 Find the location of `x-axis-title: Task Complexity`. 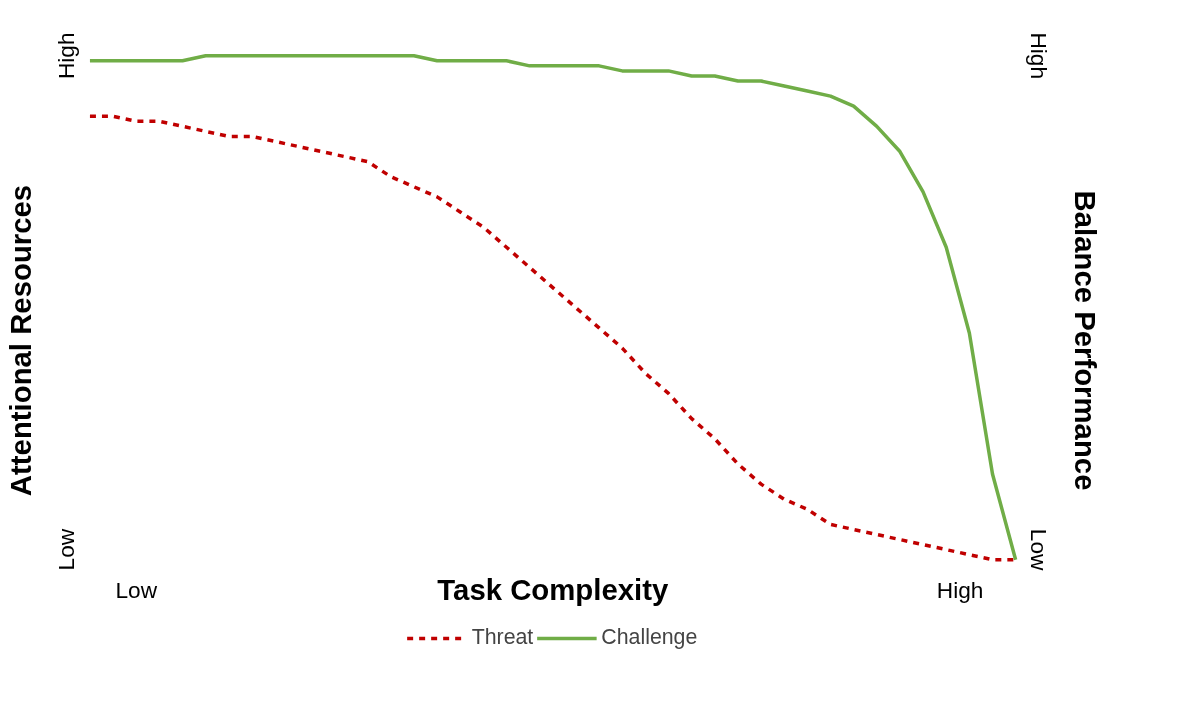

x-axis-title: Task Complexity is located at coordinates (553, 590).